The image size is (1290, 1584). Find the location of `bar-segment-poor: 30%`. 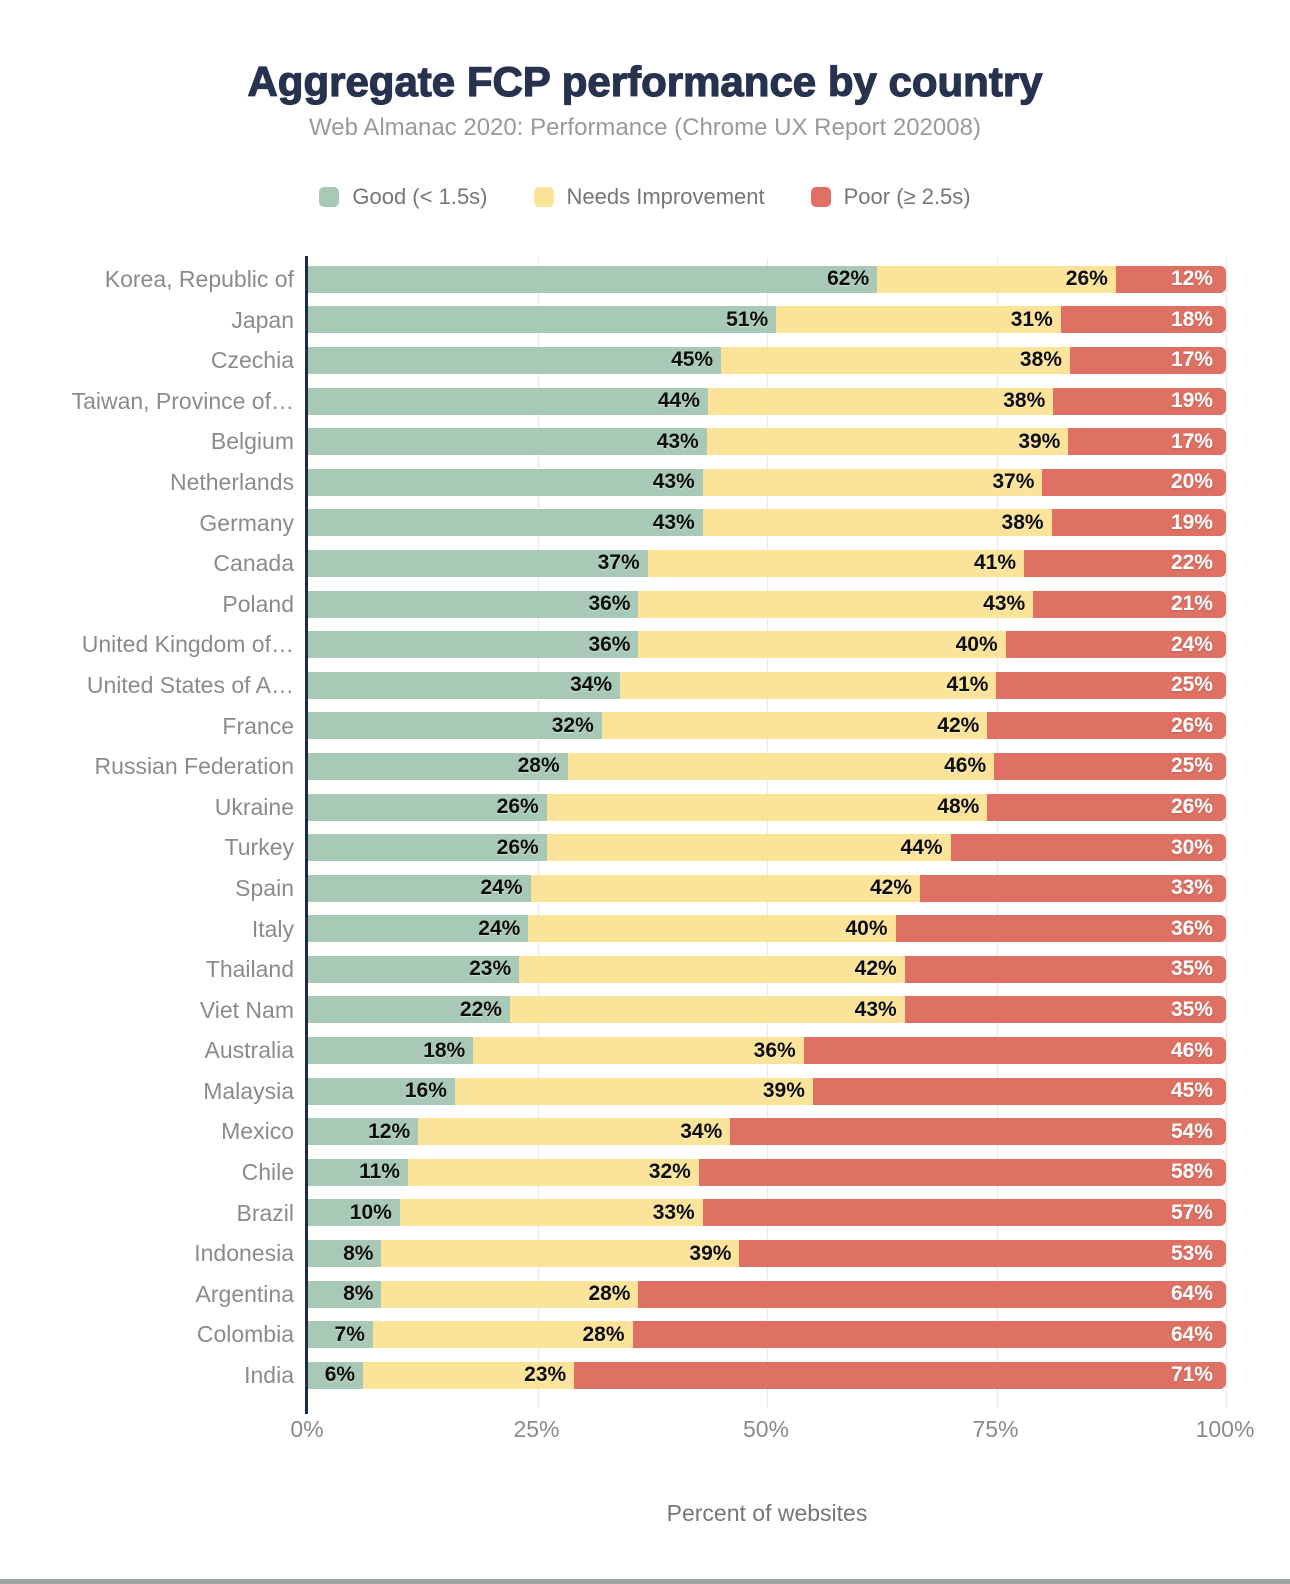

bar-segment-poor: 30% is located at coordinates (1088, 848).